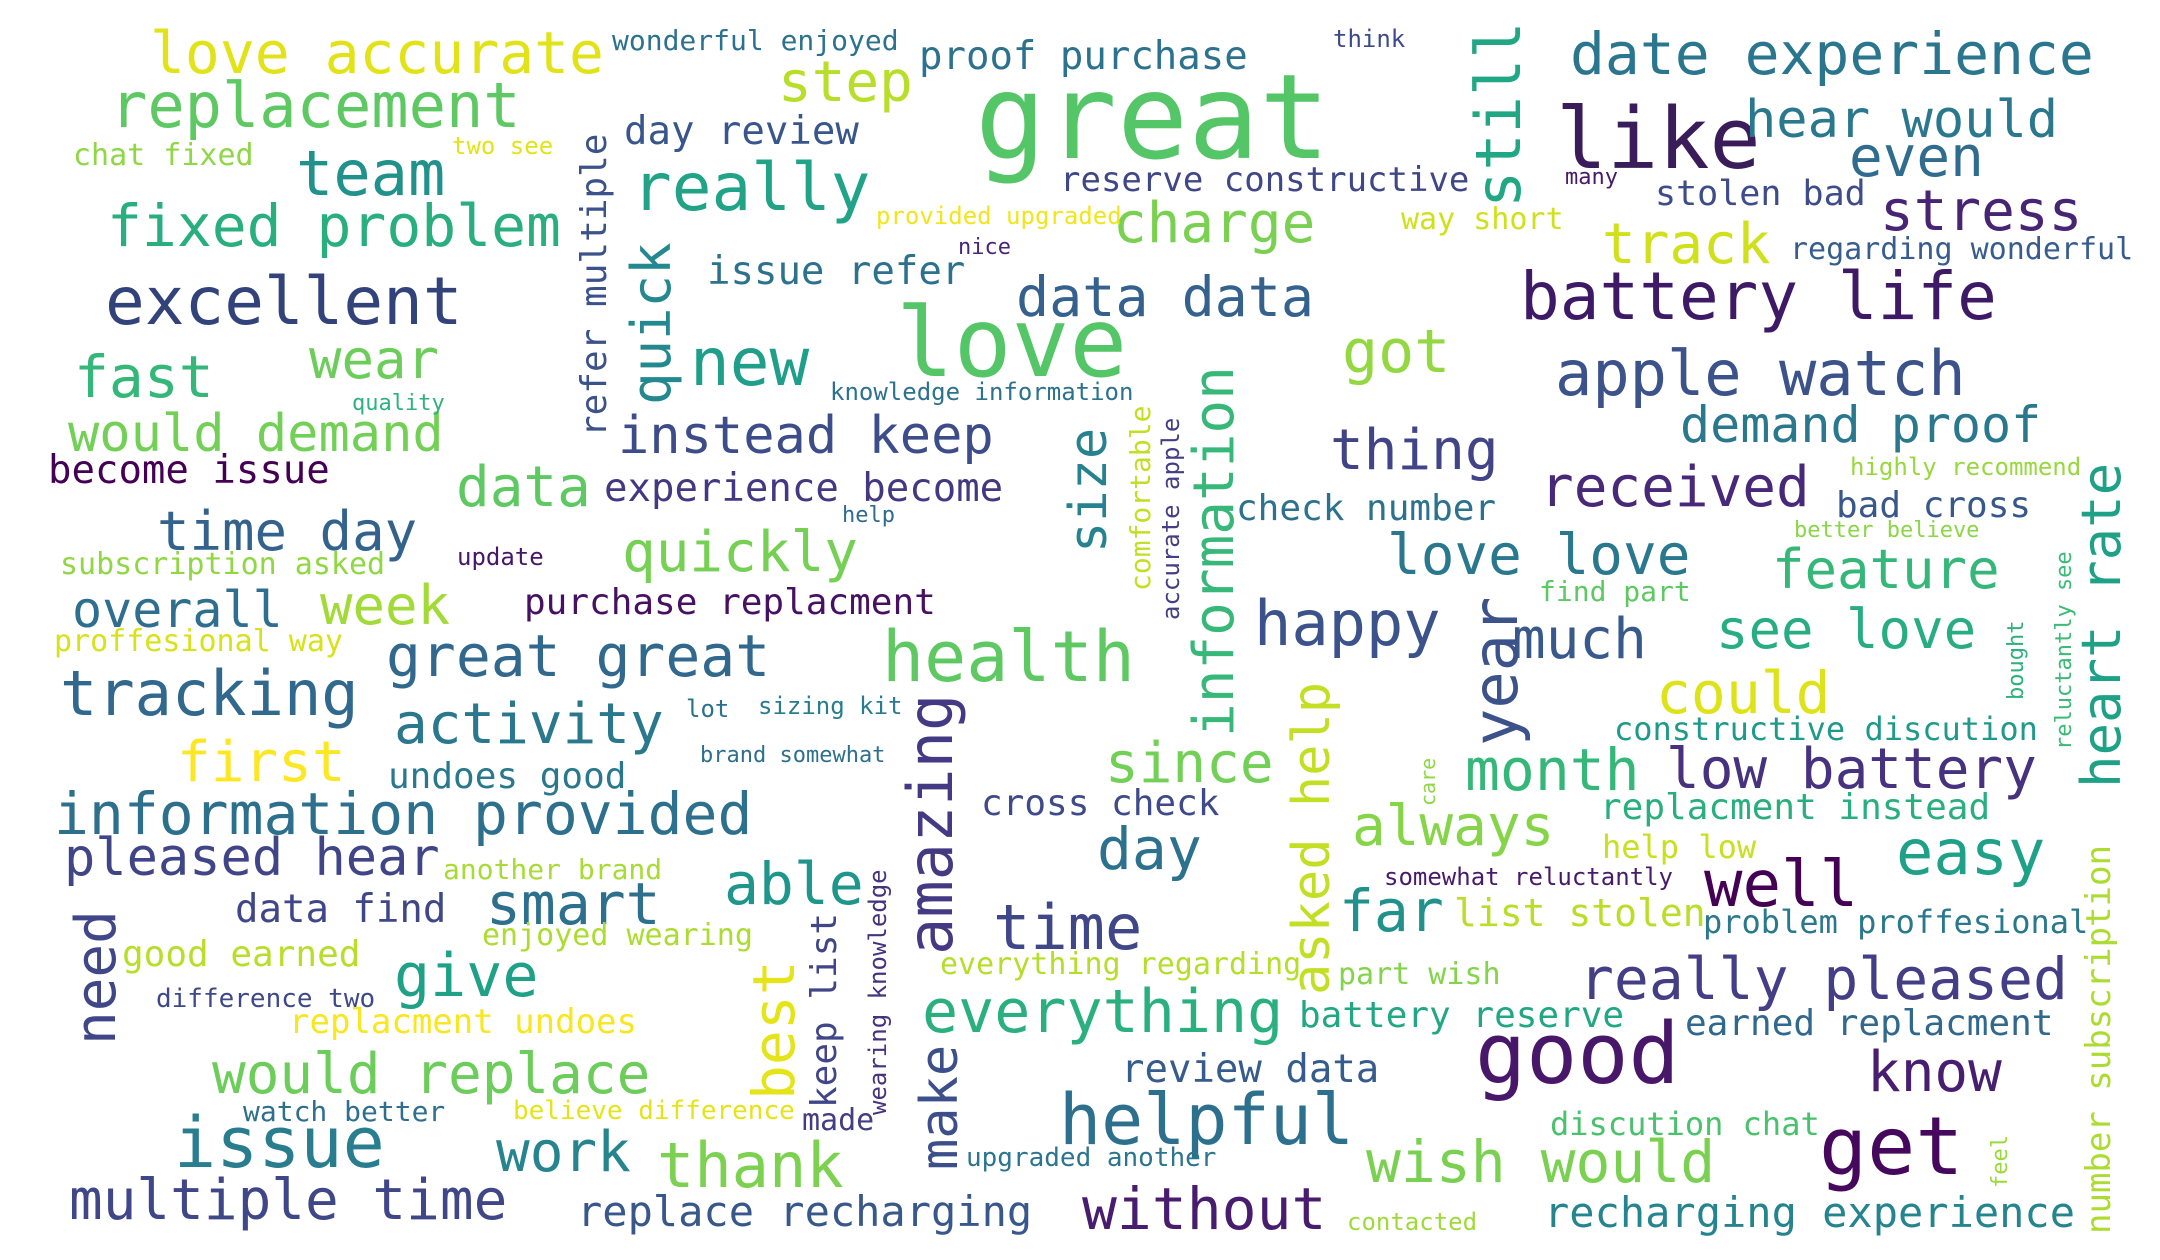 This screenshot has height=1260, width=2160. What do you see at coordinates (341, 909) in the screenshot?
I see `word-data-find: data find` at bounding box center [341, 909].